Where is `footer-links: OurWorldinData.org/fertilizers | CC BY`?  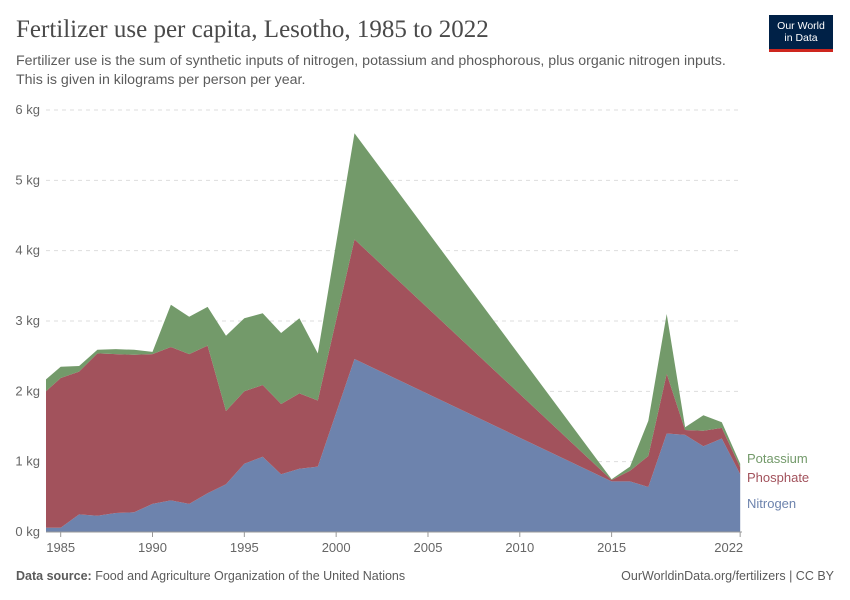 footer-links: OurWorldinData.org/fertilizers | CC BY is located at coordinates (727, 576).